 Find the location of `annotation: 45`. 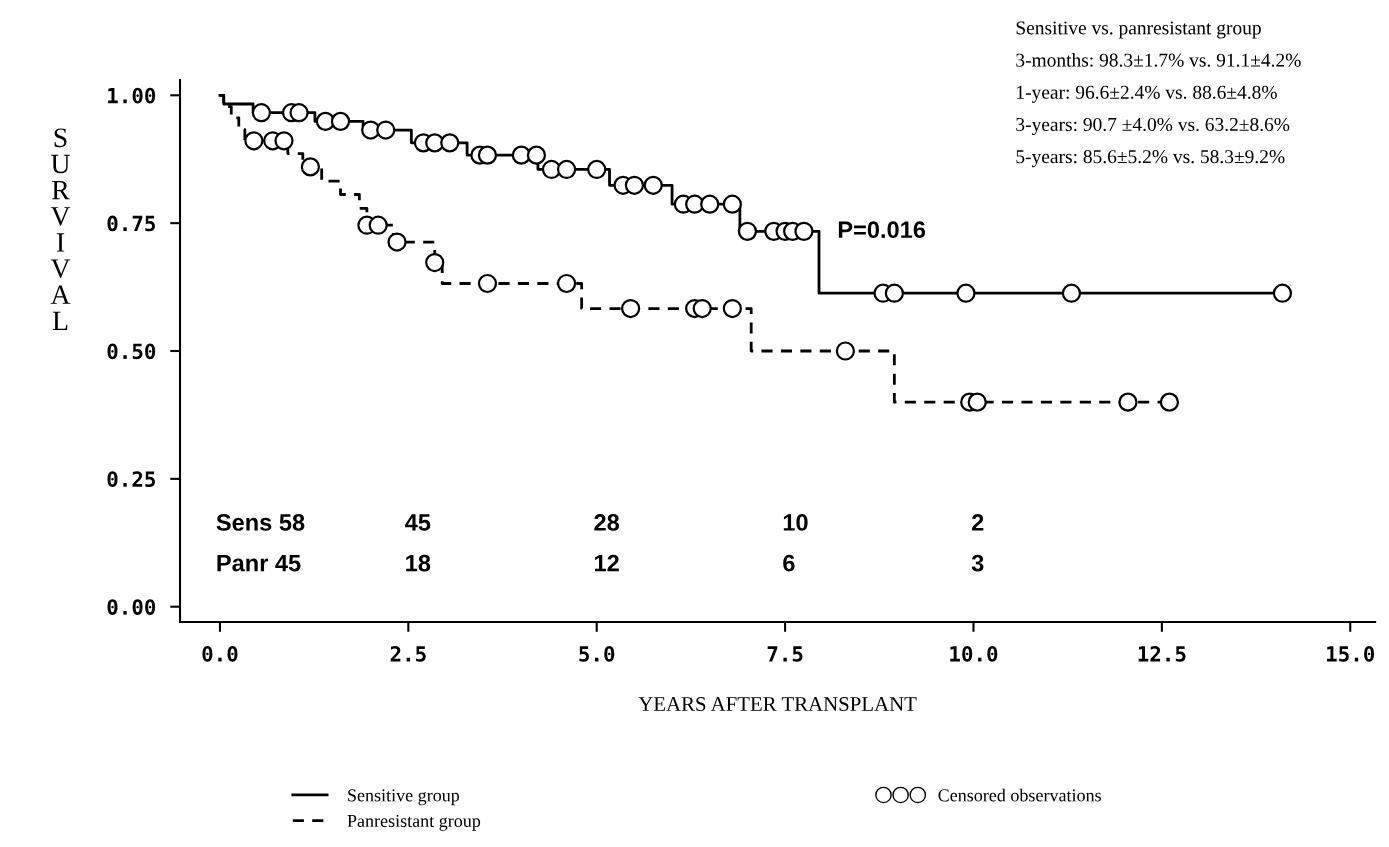

annotation: 45 is located at coordinates (418, 522).